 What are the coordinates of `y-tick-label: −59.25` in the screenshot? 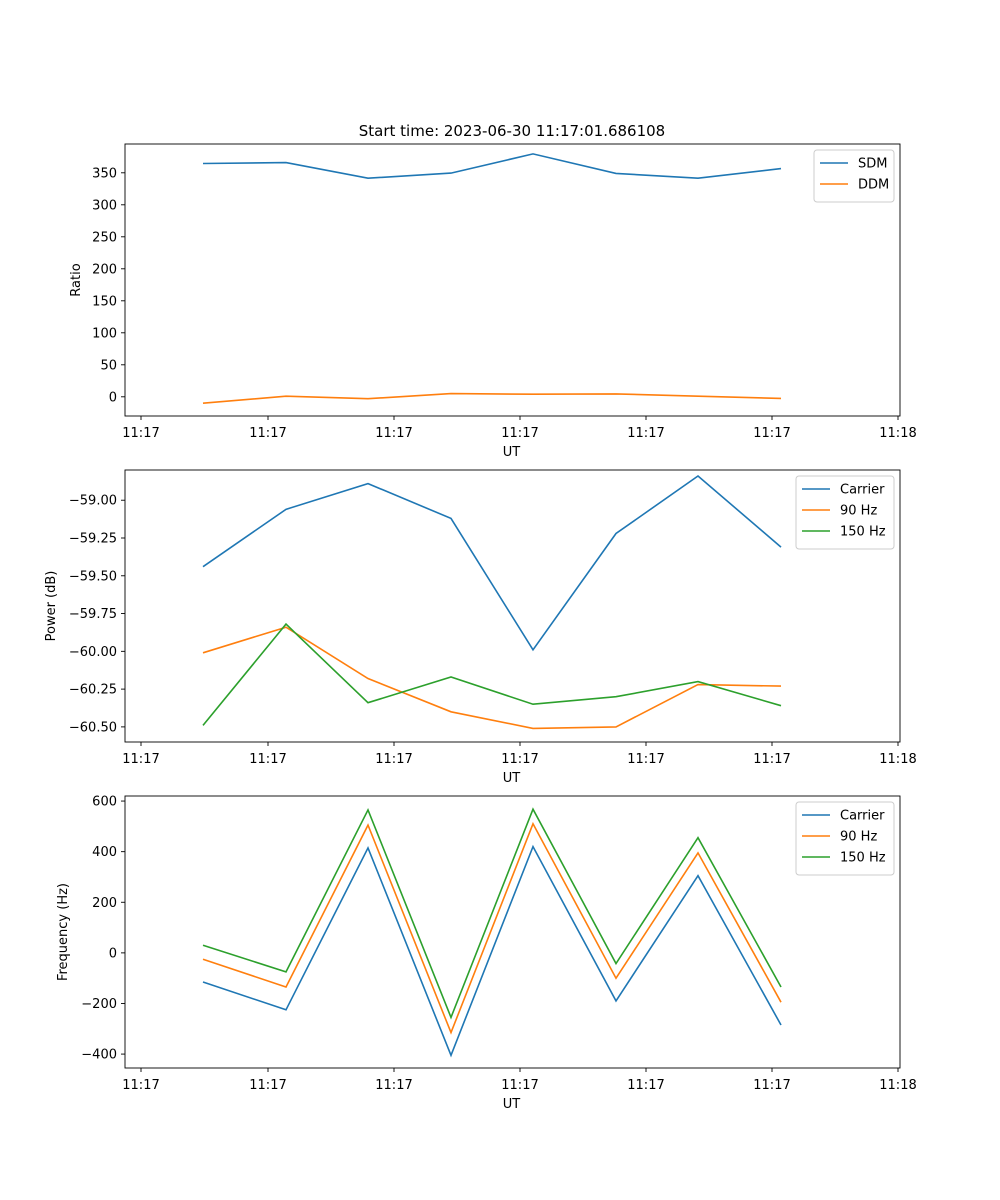 It's located at (93, 539).